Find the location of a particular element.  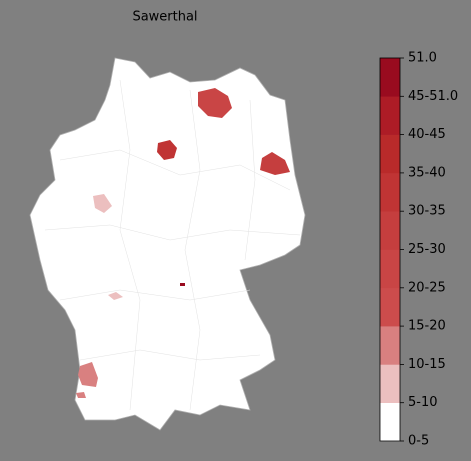

colorbar-label: 25-30 is located at coordinates (427, 249).